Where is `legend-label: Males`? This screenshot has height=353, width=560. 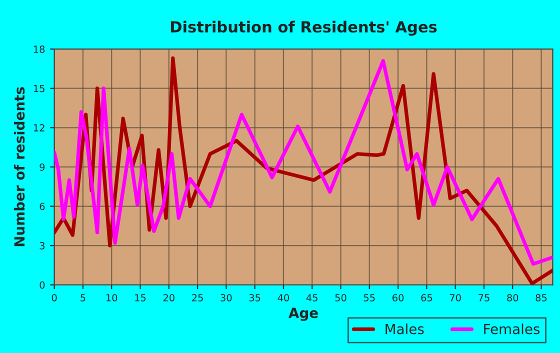 legend-label: Males is located at coordinates (405, 329).